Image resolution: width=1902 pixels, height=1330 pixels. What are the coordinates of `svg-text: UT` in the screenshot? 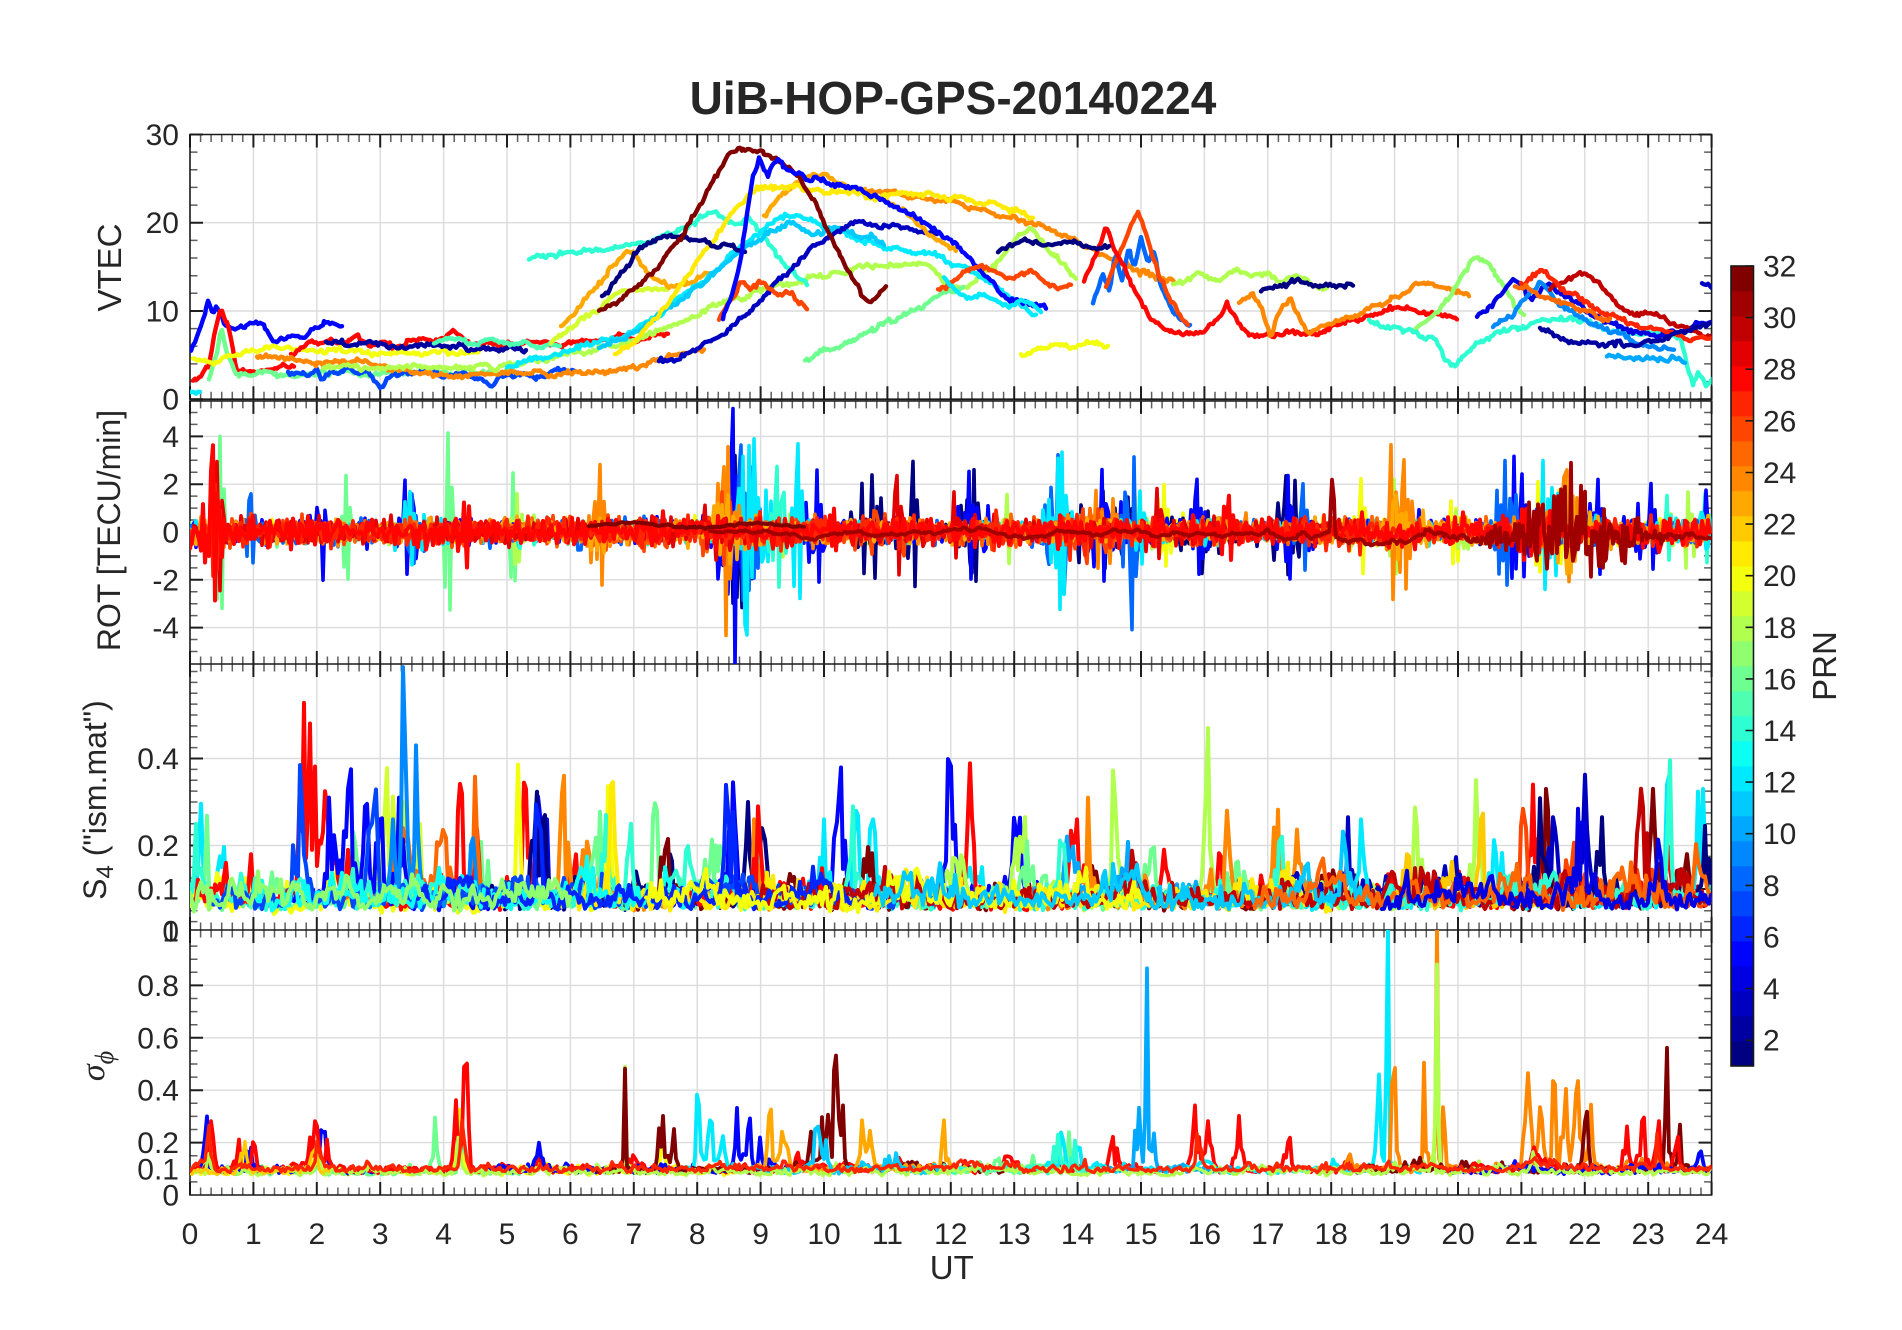 It's located at (952, 1267).